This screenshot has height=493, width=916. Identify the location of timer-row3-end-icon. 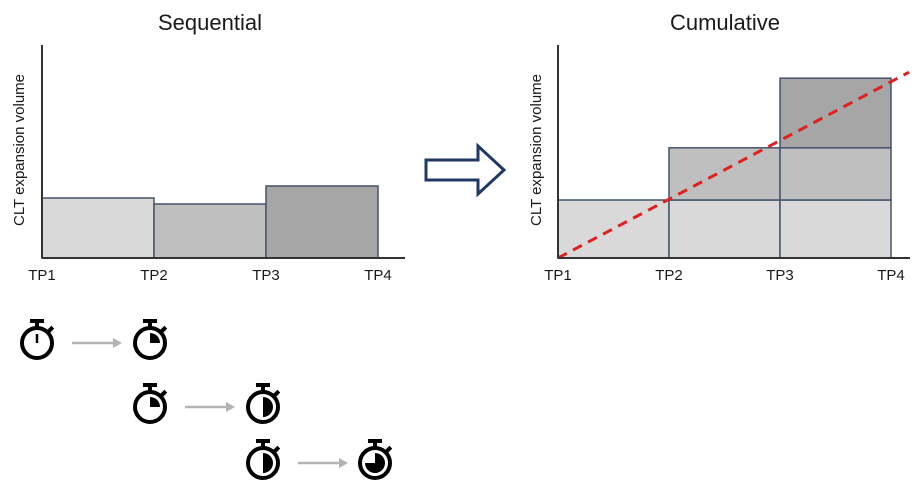
(375, 459).